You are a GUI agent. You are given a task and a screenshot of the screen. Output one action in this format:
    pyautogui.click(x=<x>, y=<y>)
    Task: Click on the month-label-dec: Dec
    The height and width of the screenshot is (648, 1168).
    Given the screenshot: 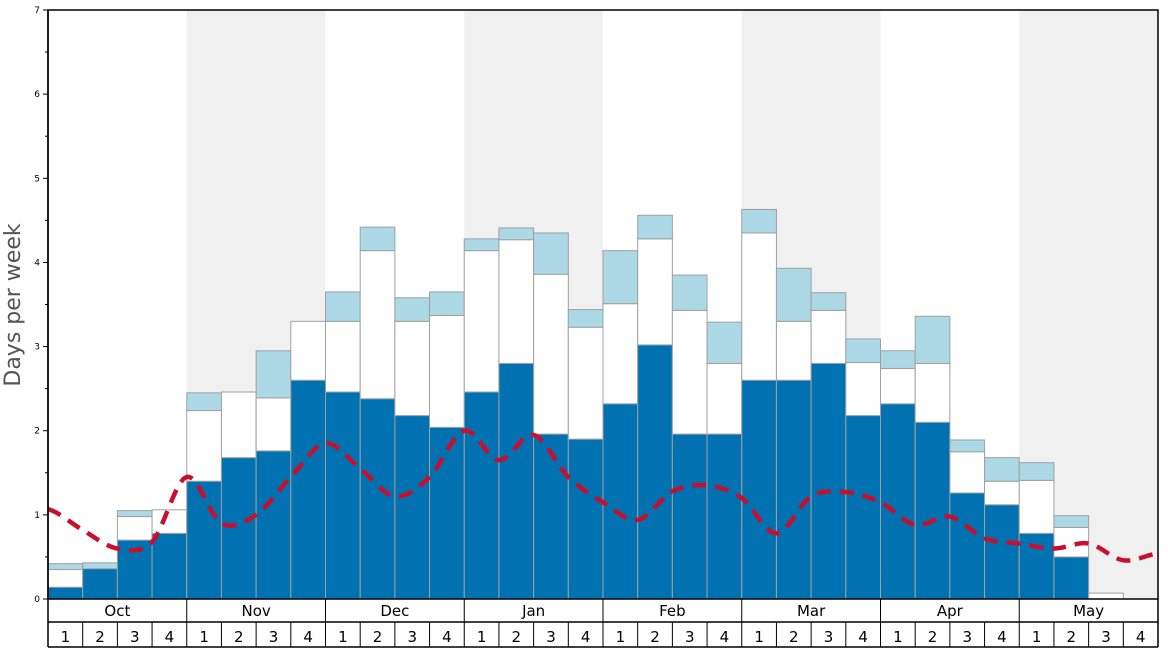 What is the action you would take?
    pyautogui.click(x=394, y=611)
    